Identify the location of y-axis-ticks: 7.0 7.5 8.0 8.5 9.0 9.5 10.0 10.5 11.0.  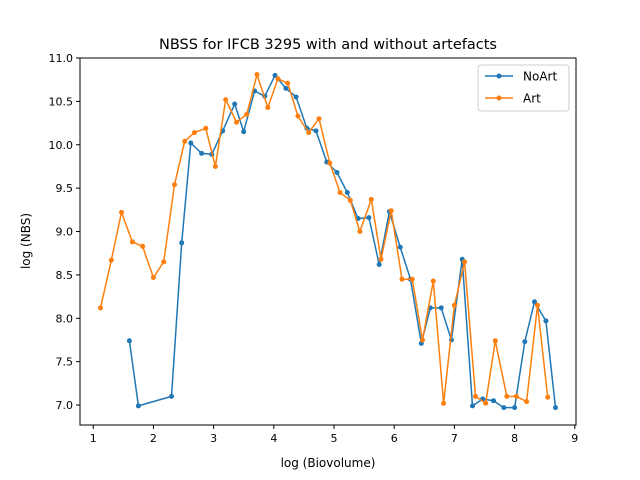
(64, 232).